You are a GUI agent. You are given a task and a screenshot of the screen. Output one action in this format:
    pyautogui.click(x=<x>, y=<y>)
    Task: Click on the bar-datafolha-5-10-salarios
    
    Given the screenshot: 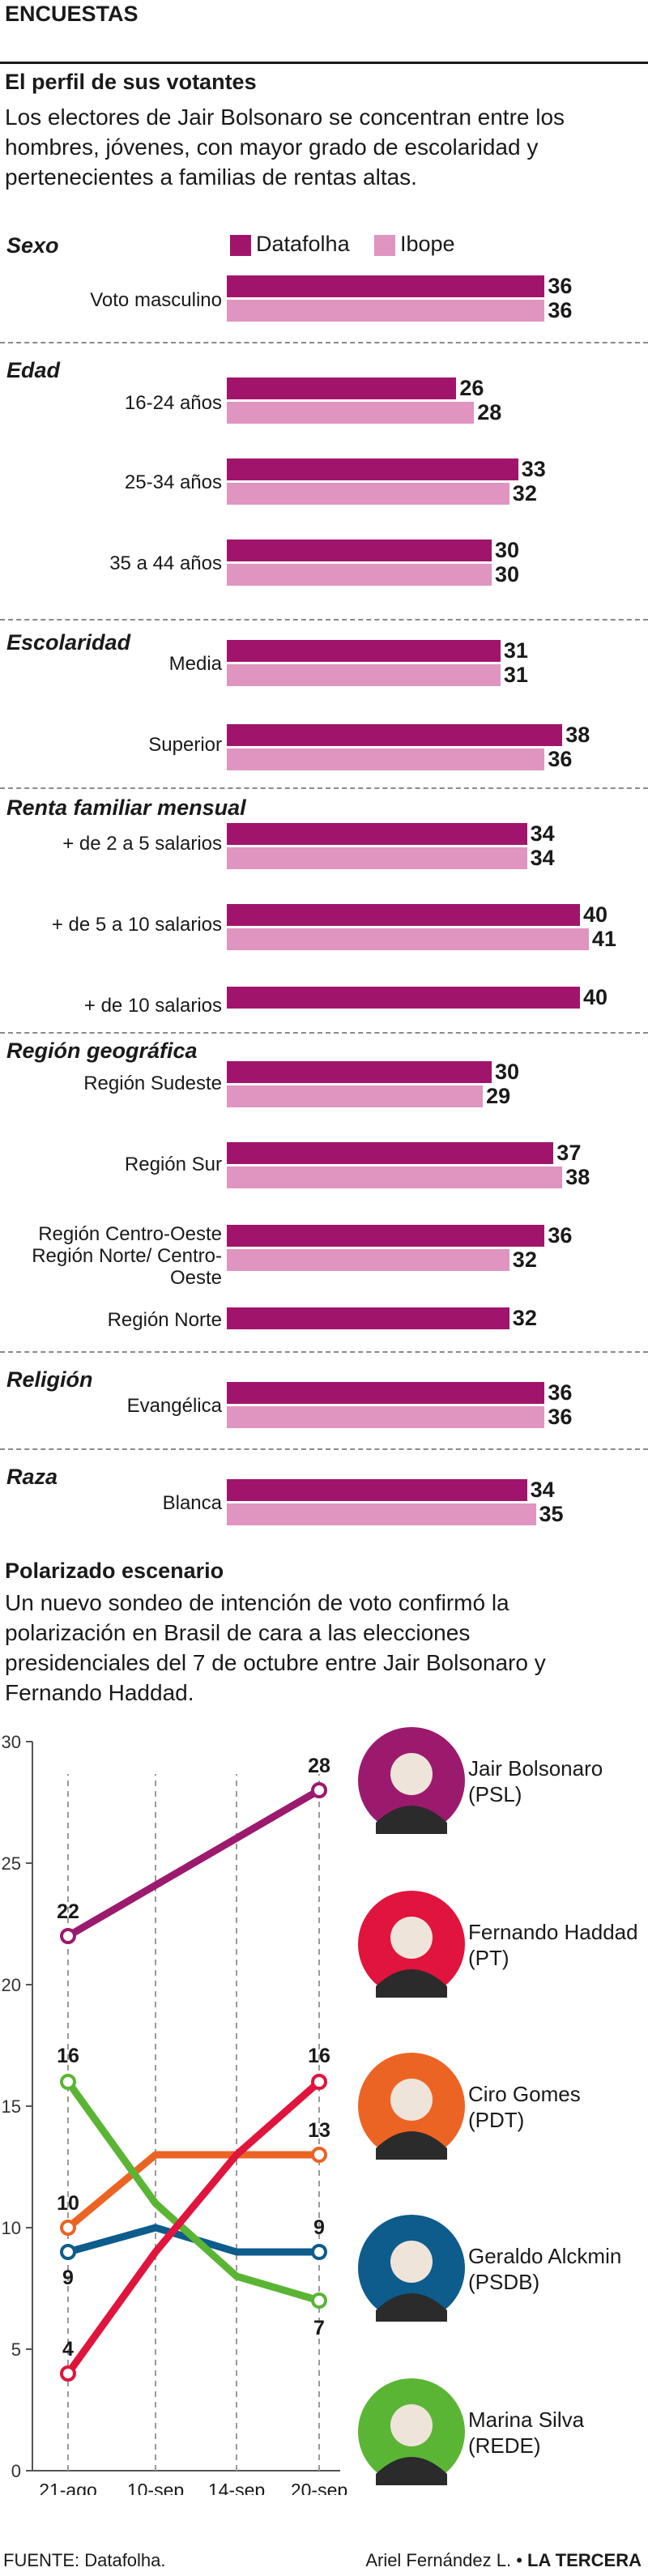 What is the action you would take?
    pyautogui.click(x=403, y=915)
    